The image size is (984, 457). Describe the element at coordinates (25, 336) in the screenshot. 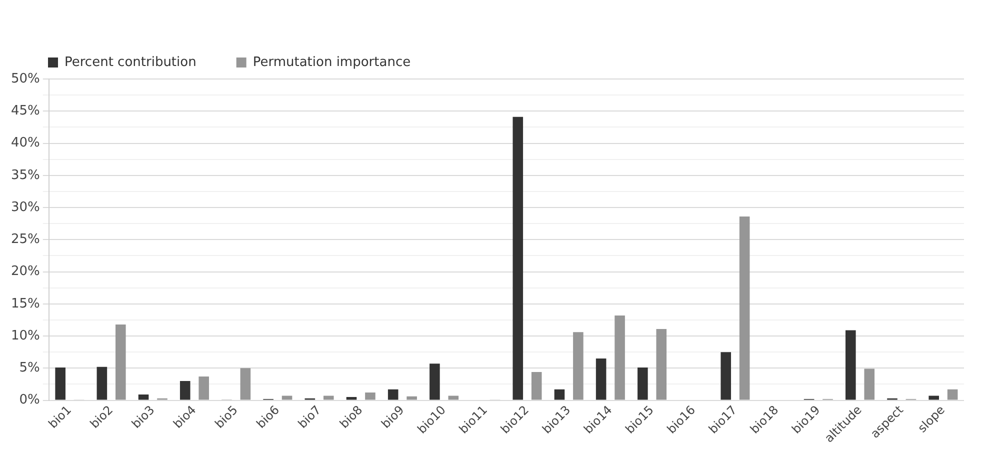

I see `y-tick-label: 10%` at that location.